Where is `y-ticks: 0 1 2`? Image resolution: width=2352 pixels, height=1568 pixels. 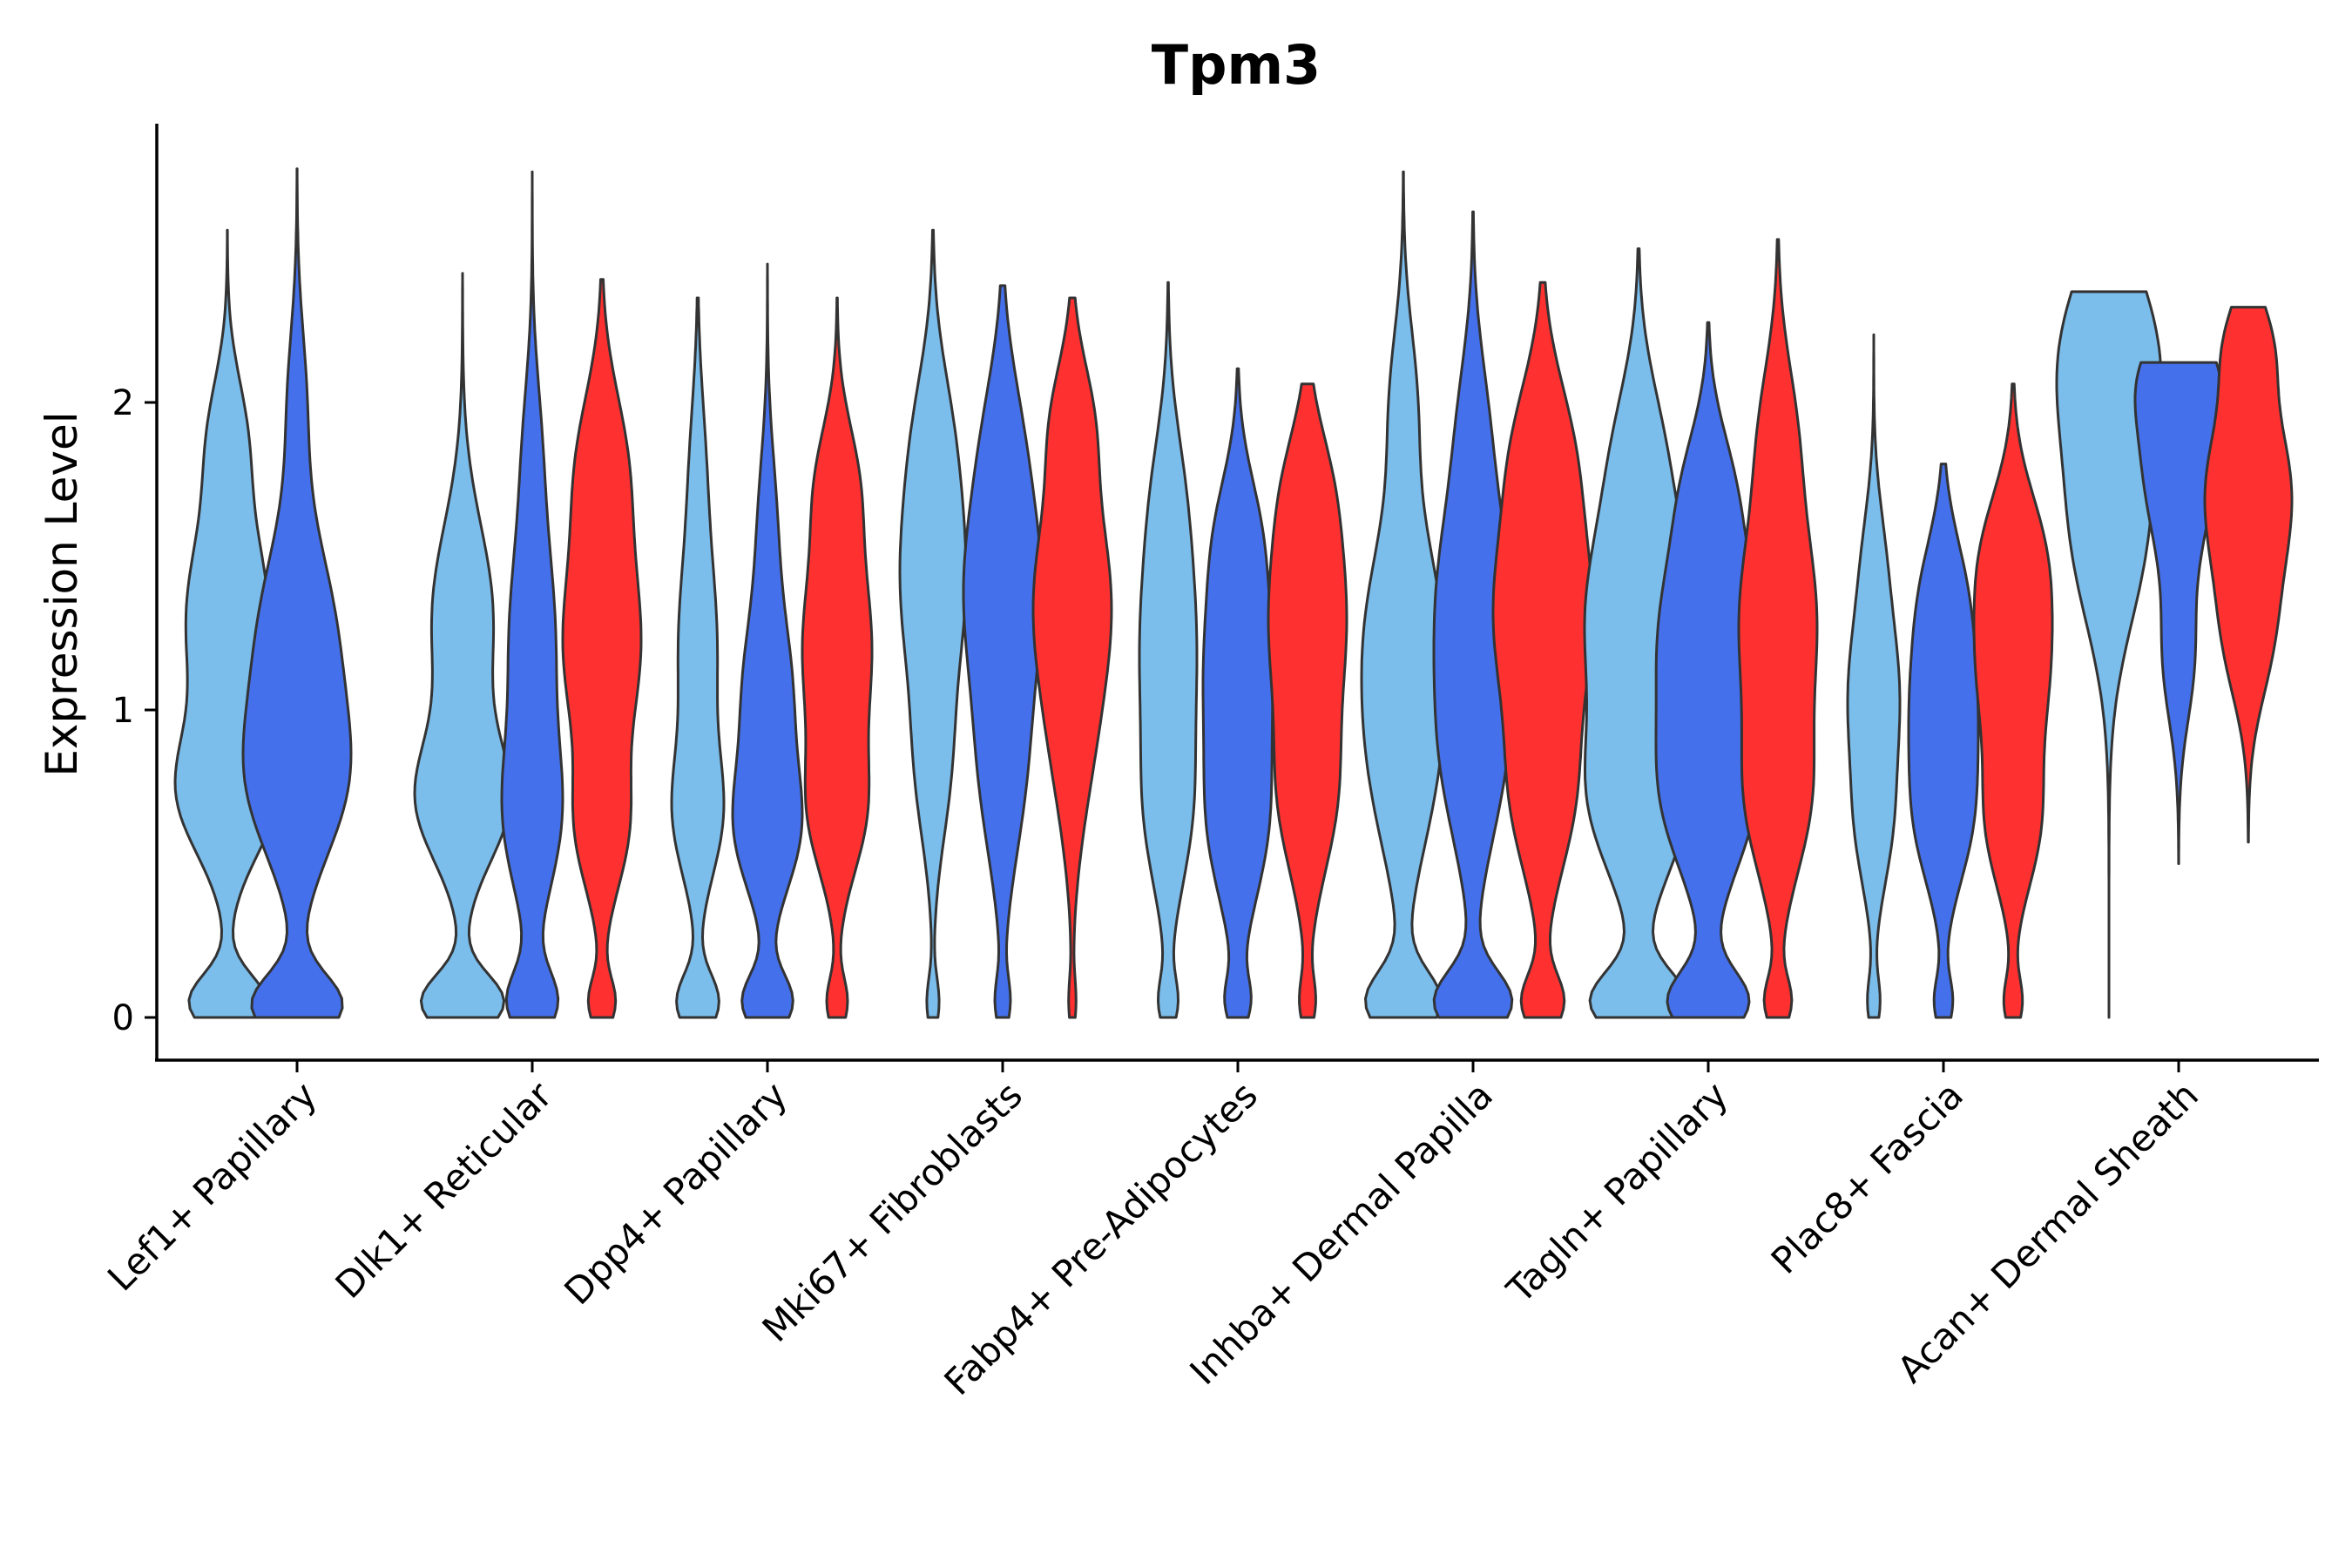
y-ticks: 0 1 2 is located at coordinates (134, 710).